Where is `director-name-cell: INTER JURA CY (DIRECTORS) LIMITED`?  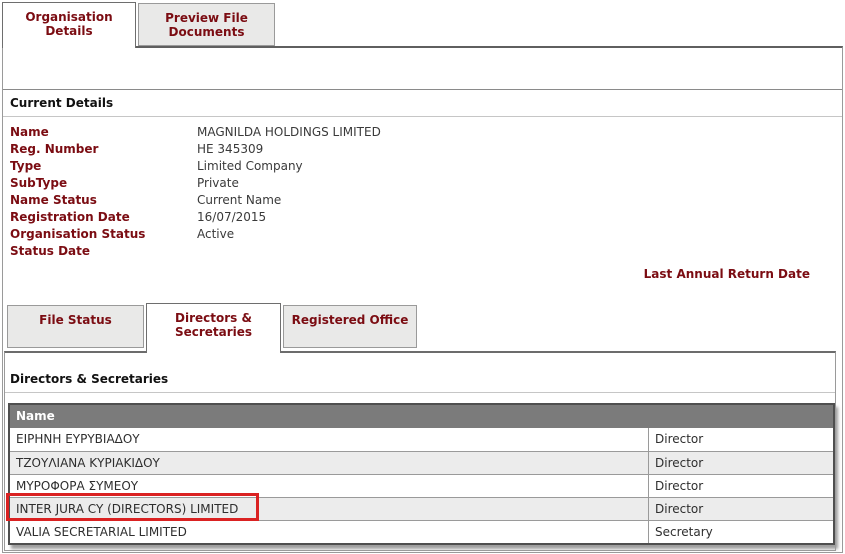
director-name-cell: INTER JURA CY (DIRECTORS) LIMITED is located at coordinates (127, 509).